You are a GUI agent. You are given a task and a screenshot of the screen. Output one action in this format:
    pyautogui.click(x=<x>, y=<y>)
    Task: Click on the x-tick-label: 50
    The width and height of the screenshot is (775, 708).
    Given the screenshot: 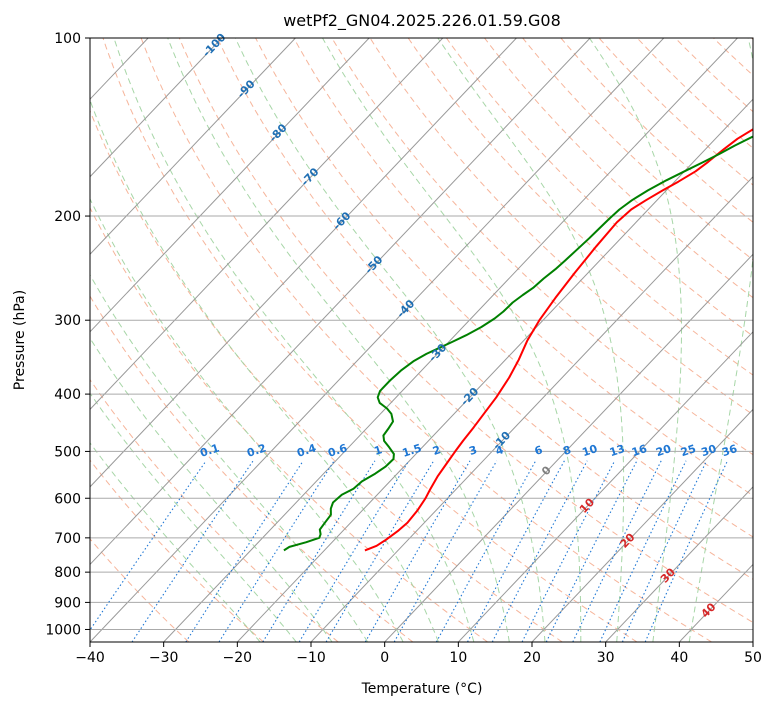 What is the action you would take?
    pyautogui.click(x=753, y=658)
    